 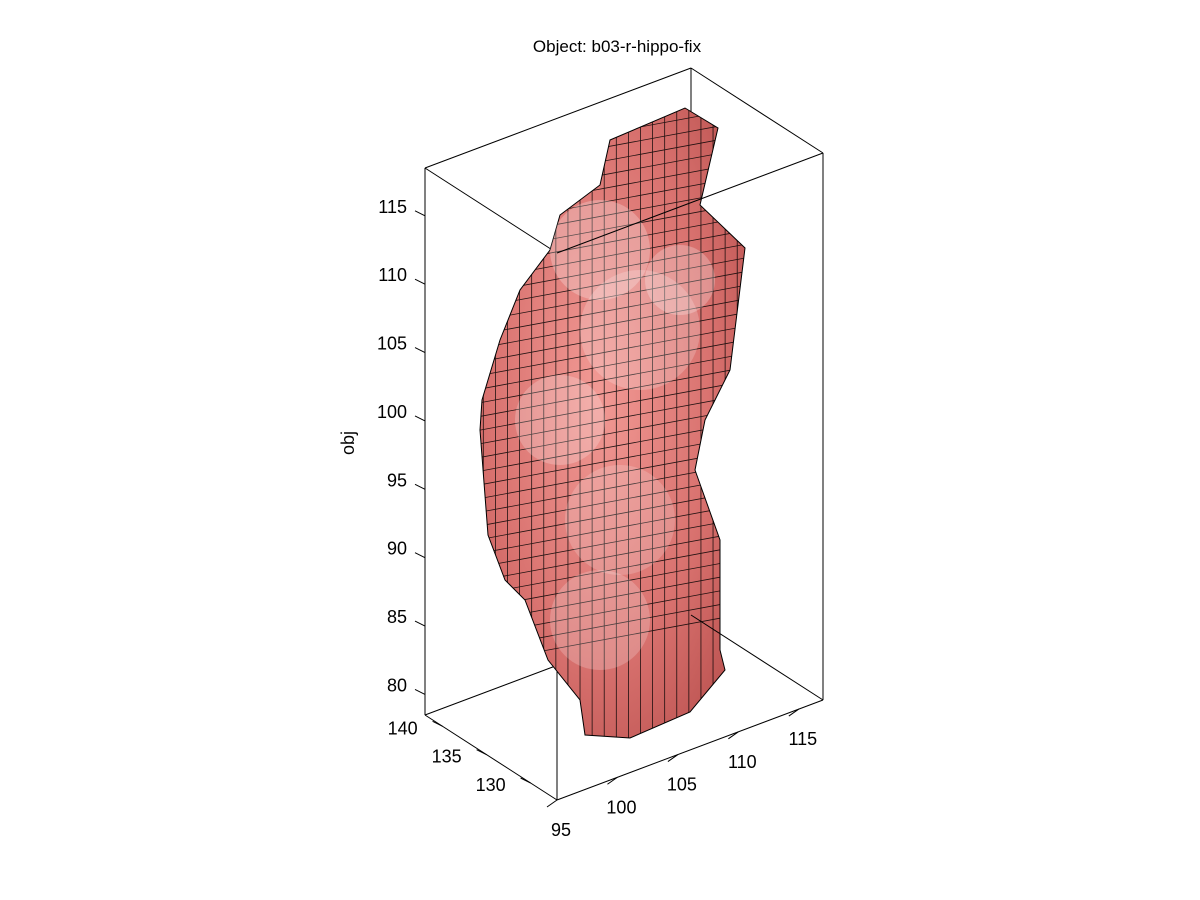 I want to click on x-tick-label: 105, so click(x=682, y=785).